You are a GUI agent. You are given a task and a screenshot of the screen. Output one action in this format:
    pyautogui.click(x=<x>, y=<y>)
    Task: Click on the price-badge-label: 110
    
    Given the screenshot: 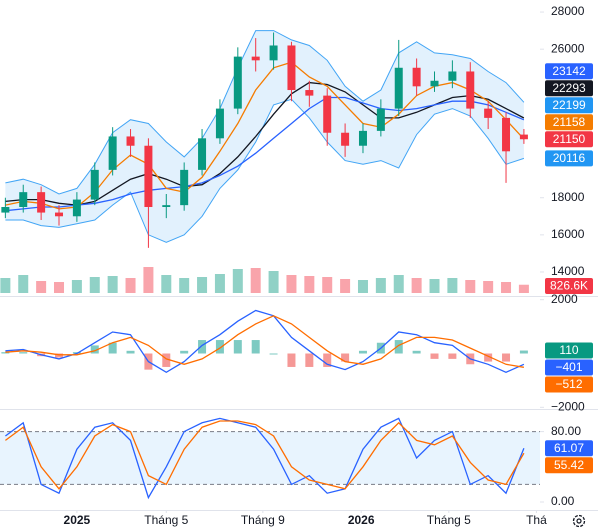 What is the action you would take?
    pyautogui.click(x=568, y=350)
    